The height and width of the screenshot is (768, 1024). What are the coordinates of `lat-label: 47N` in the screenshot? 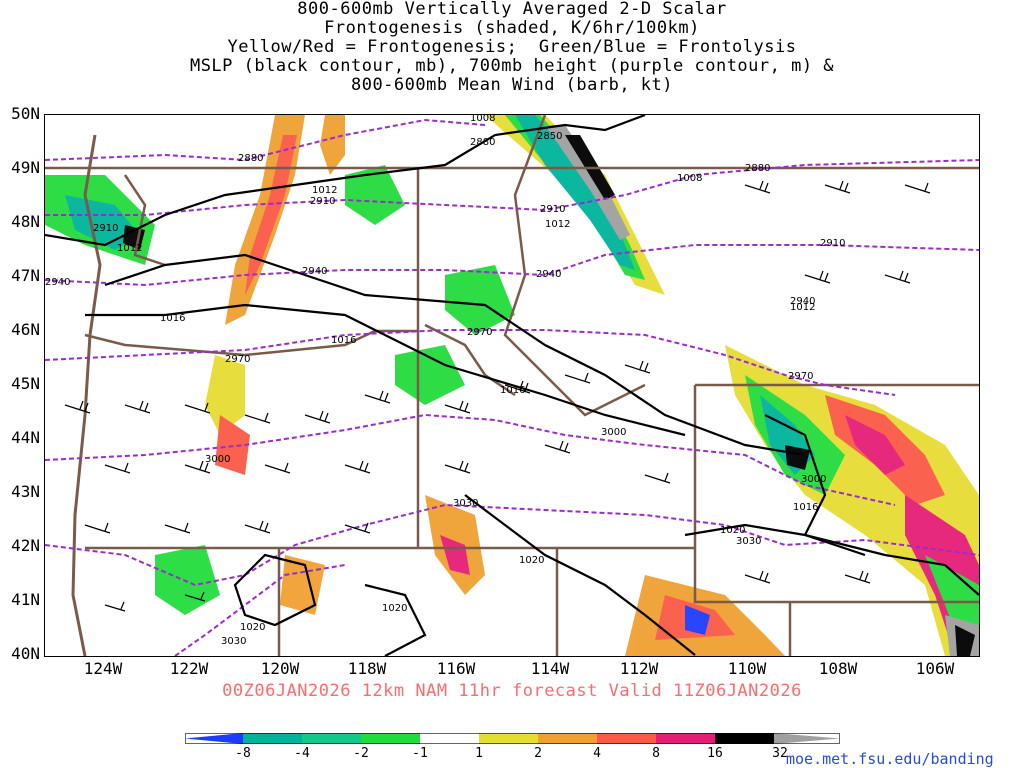 It's located at (25, 275).